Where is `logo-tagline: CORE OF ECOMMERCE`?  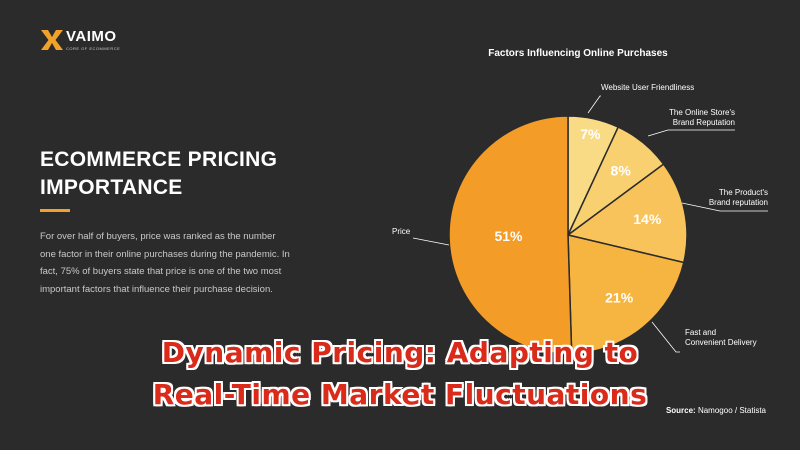
logo-tagline: CORE OF ECOMMERCE is located at coordinates (93, 48).